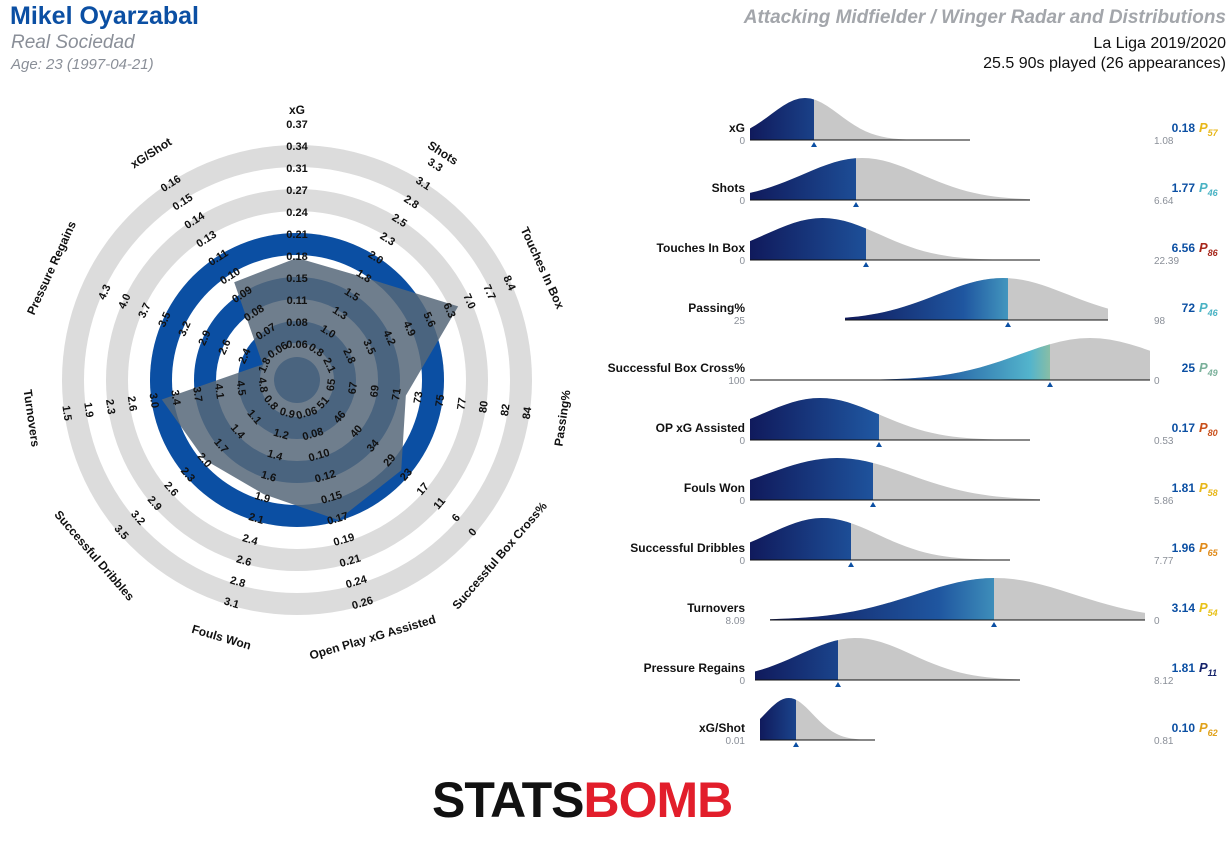 This screenshot has width=1230, height=850. I want to click on percentile-label: P57, so click(1209, 129).